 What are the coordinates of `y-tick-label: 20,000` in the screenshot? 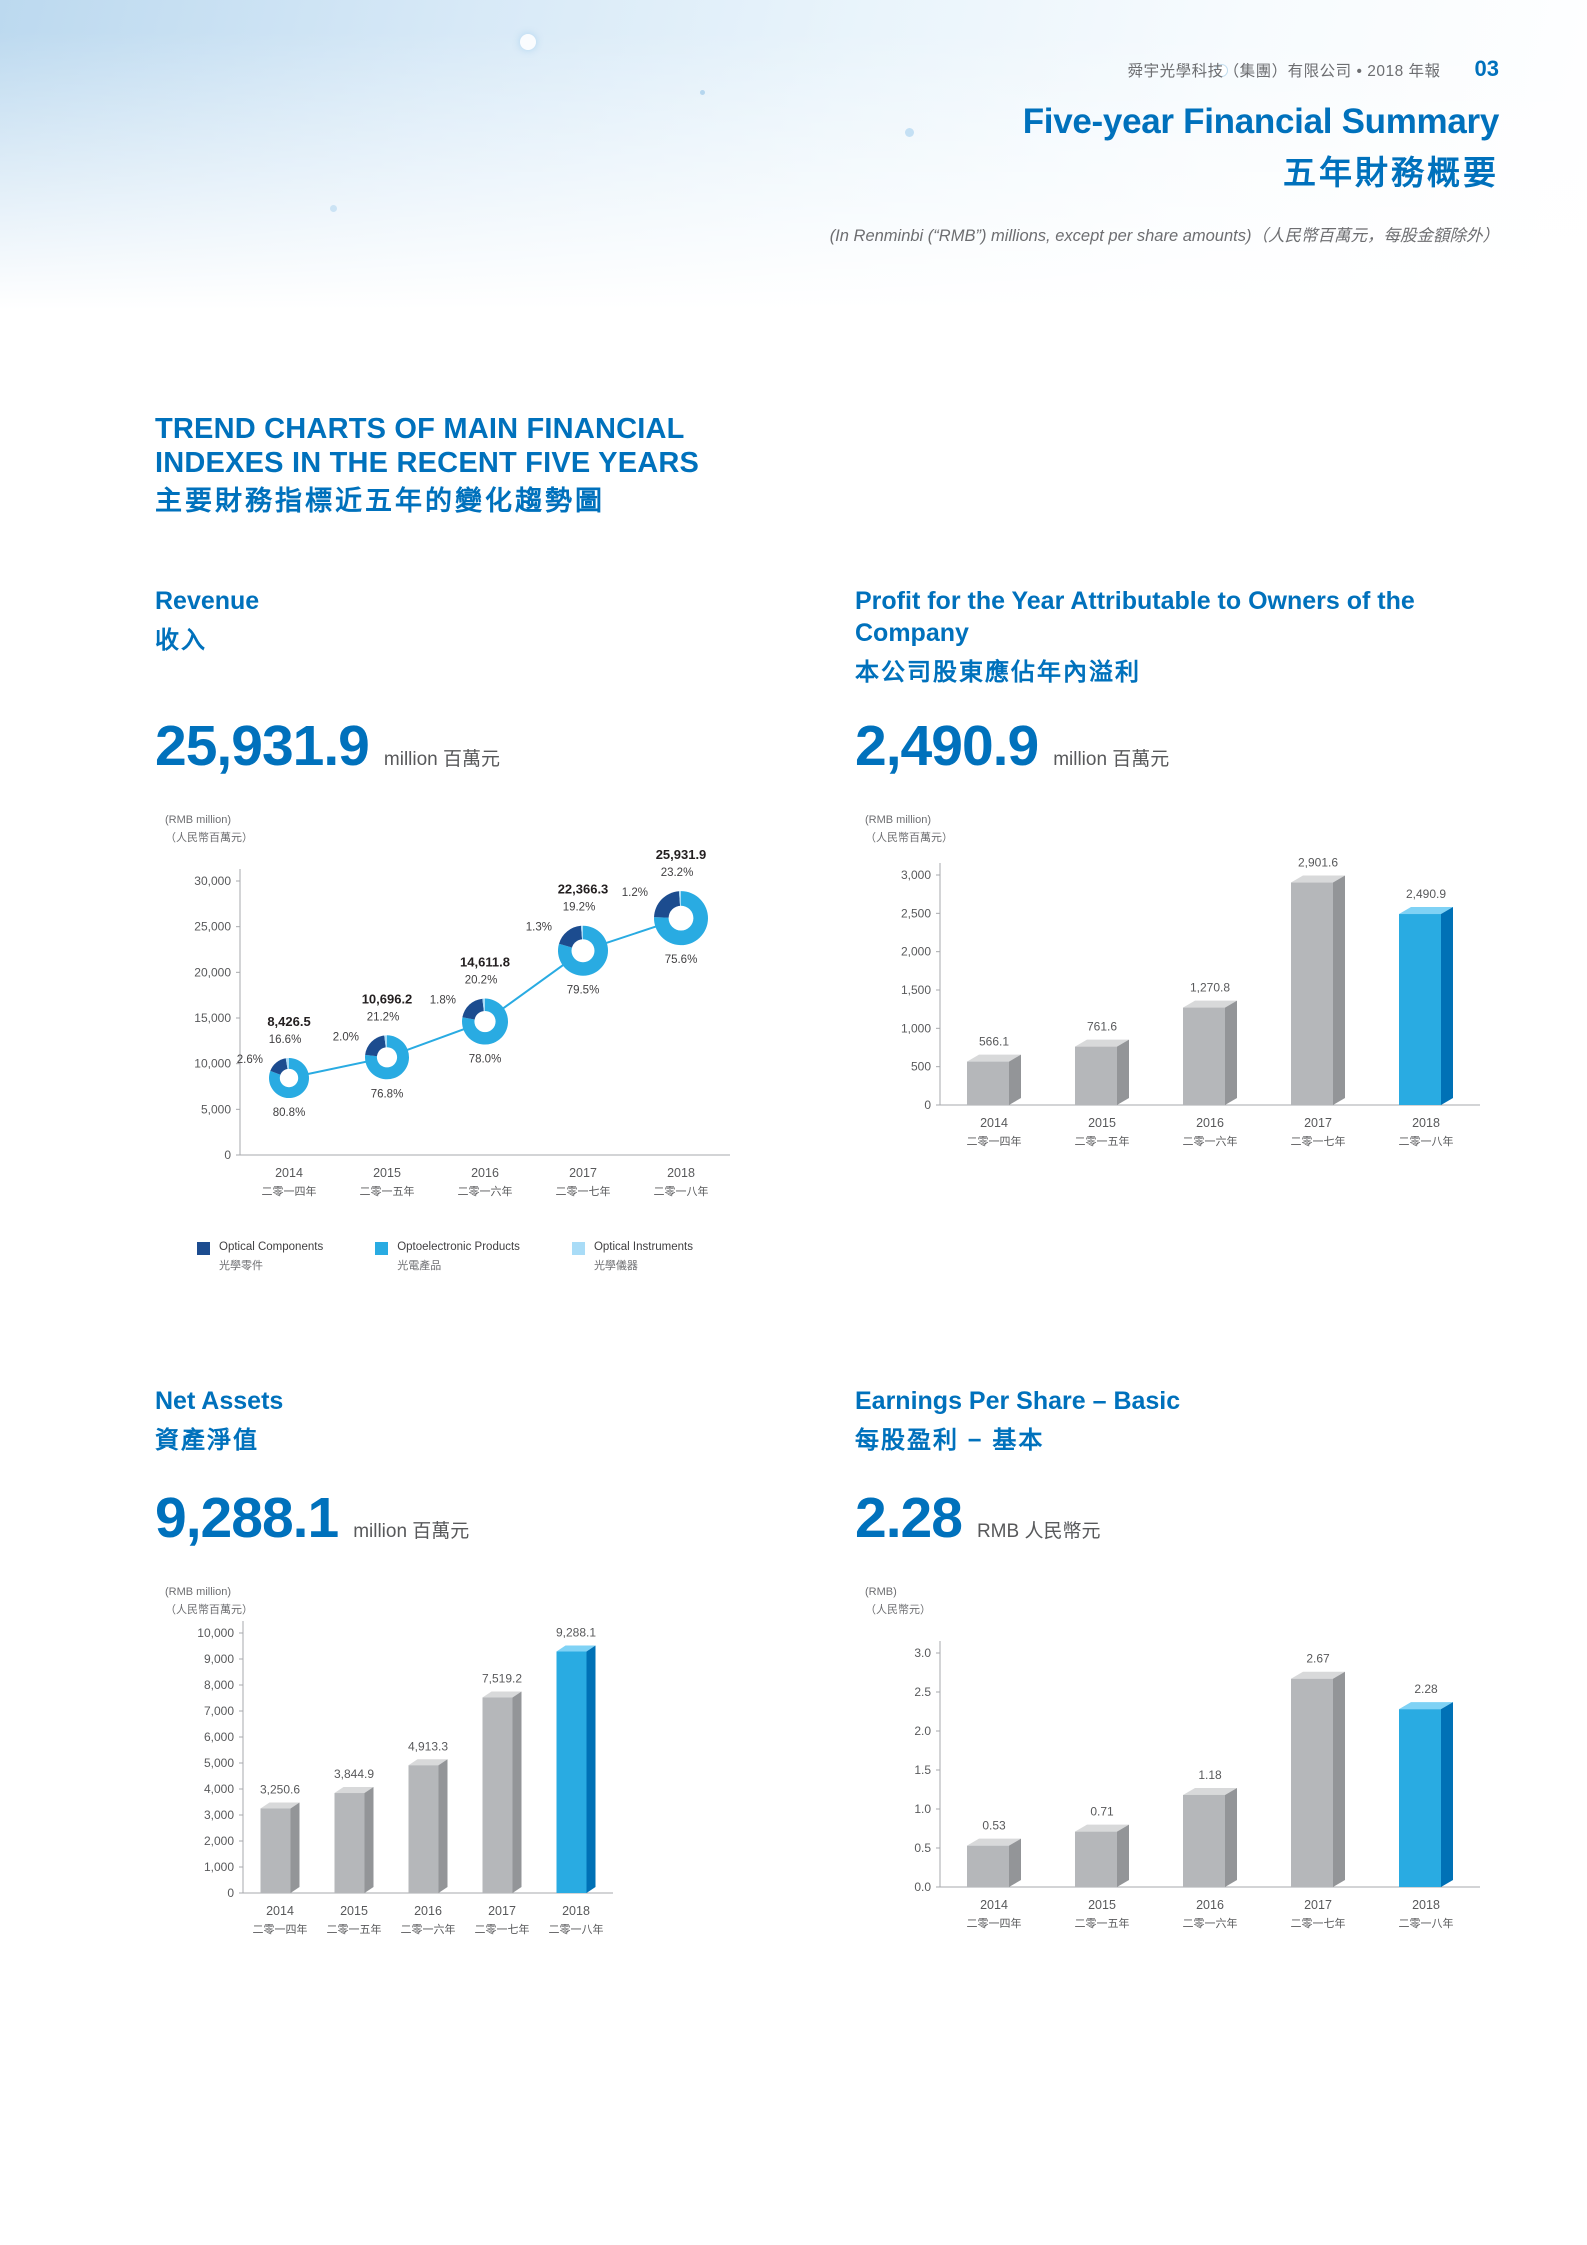 It's located at (212, 972).